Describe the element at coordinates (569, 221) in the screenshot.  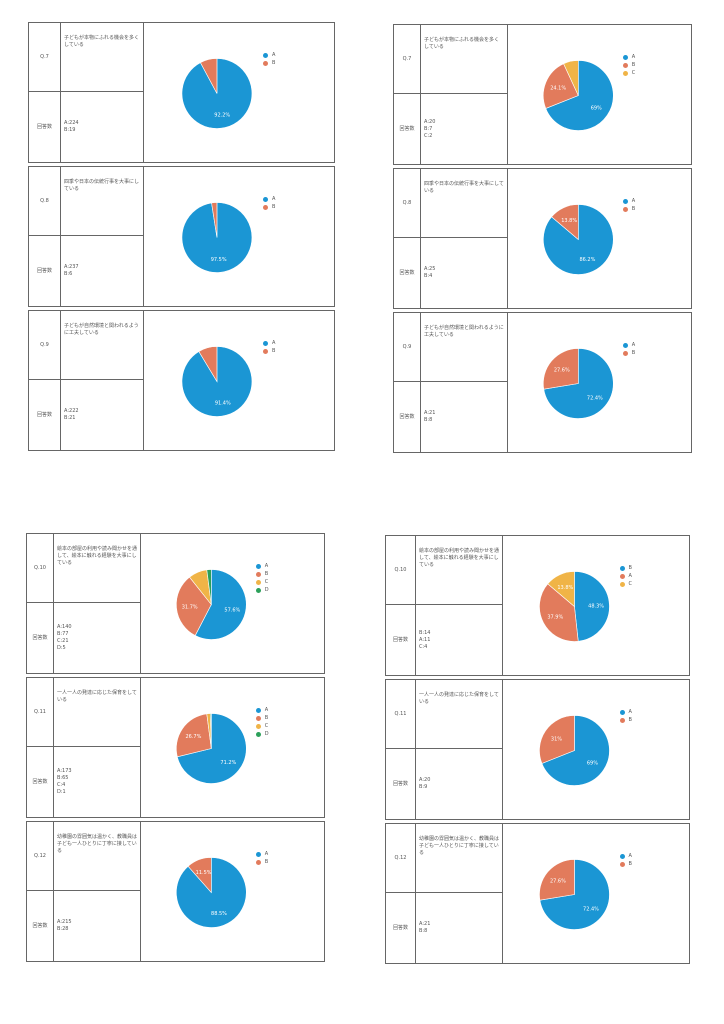
I see `pie-slice-label: 13.8%` at that location.